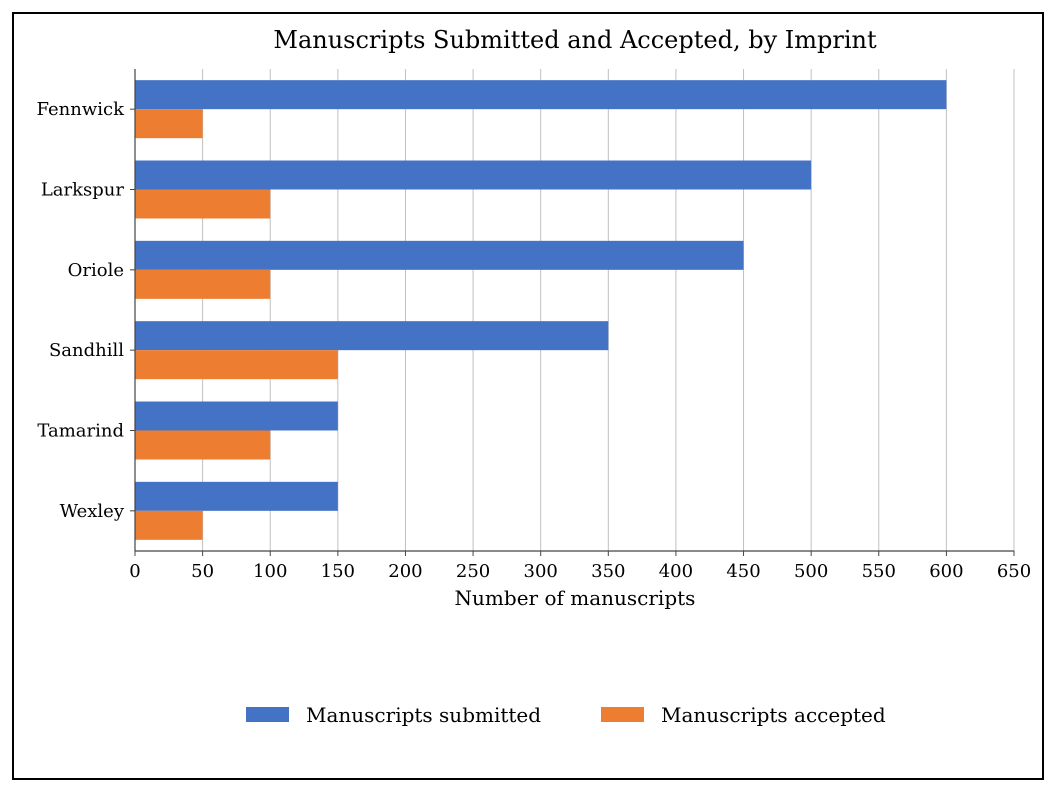 The width and height of the screenshot is (1056, 793). Describe the element at coordinates (169, 525) in the screenshot. I see `bar-accepted-wexley` at that location.